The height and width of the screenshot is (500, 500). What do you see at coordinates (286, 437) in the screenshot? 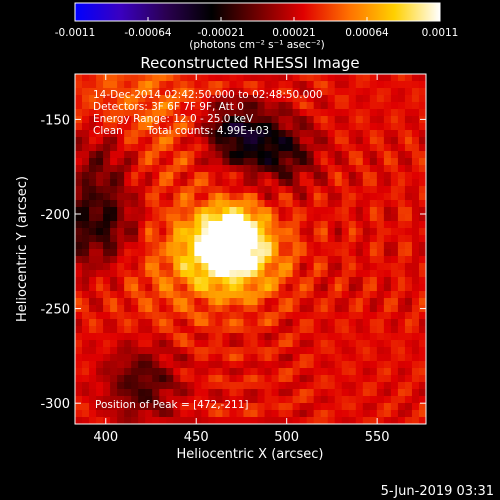
I see `x-tick-label: 500` at bounding box center [286, 437].